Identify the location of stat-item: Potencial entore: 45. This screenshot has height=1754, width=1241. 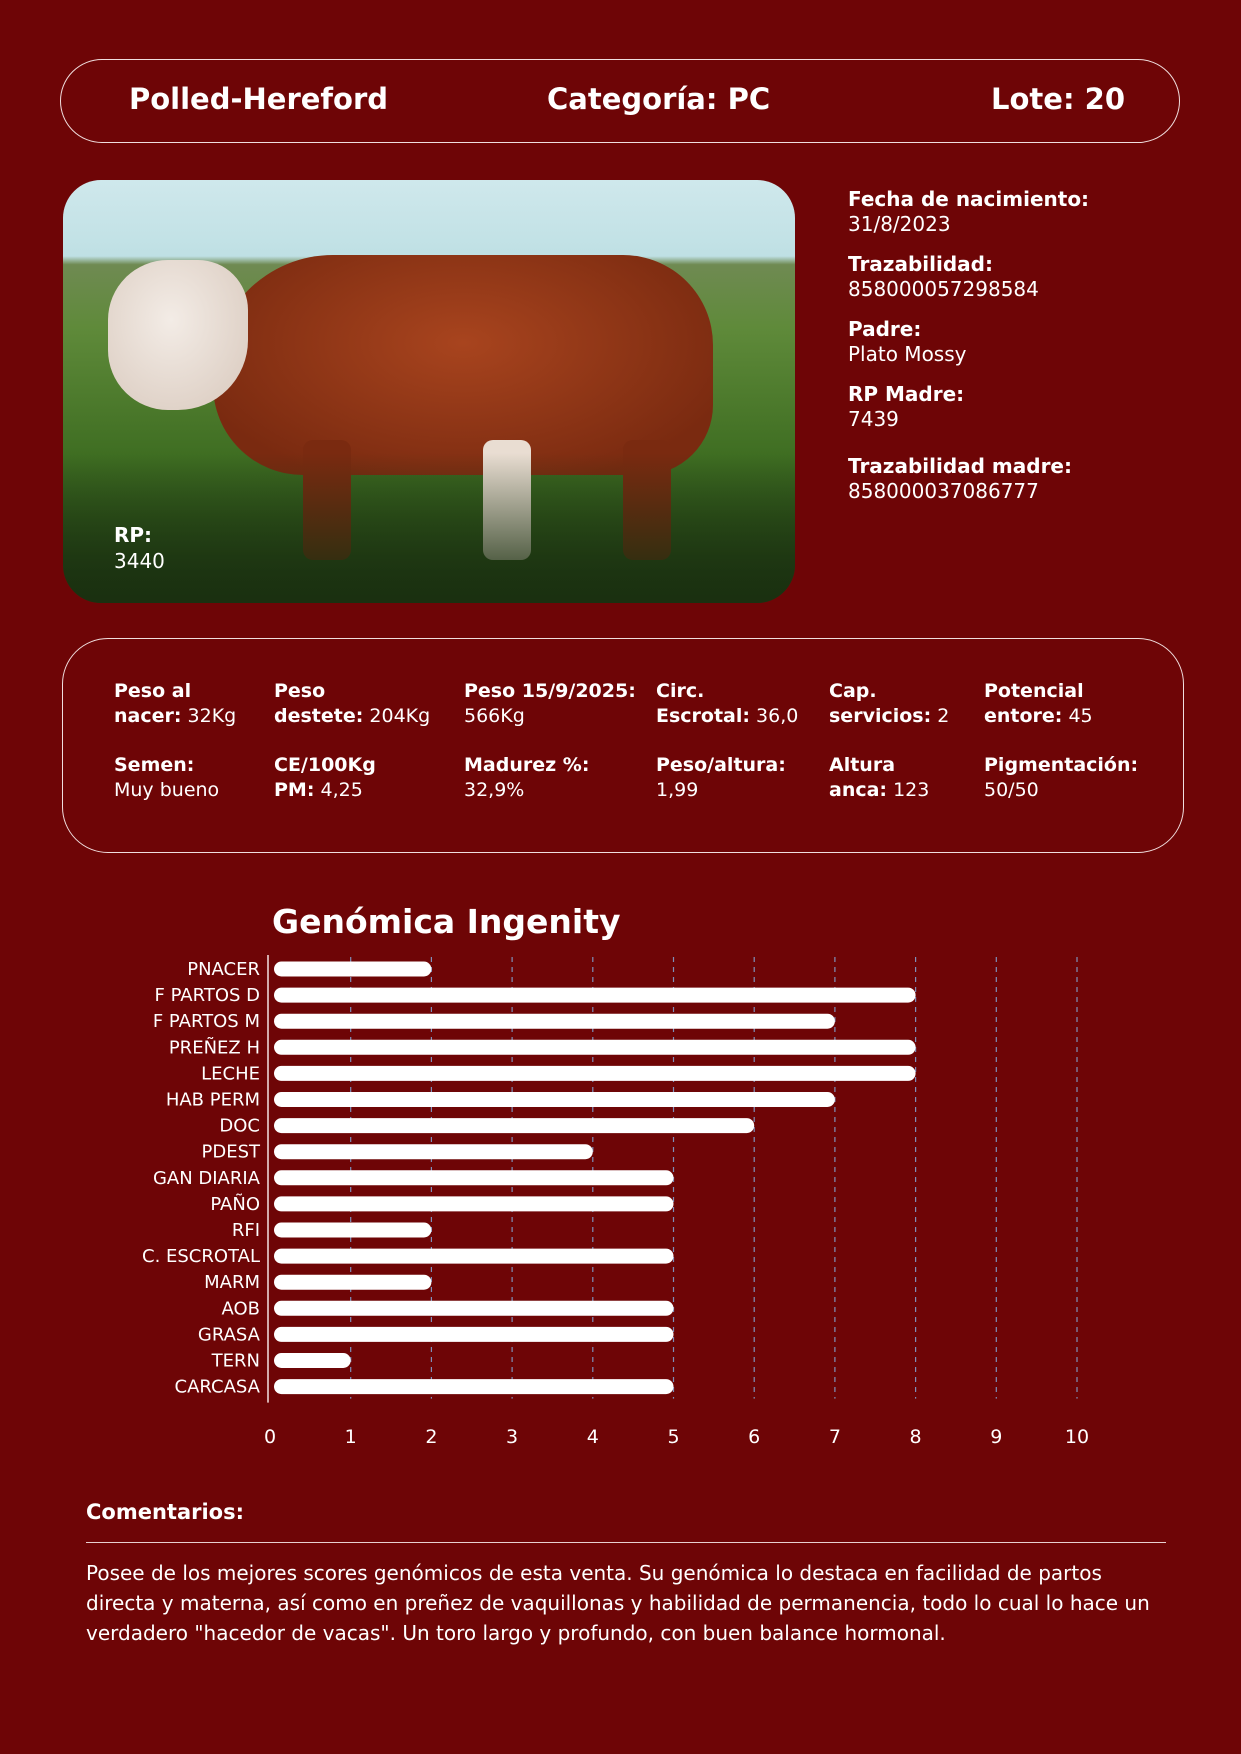
(1038, 704).